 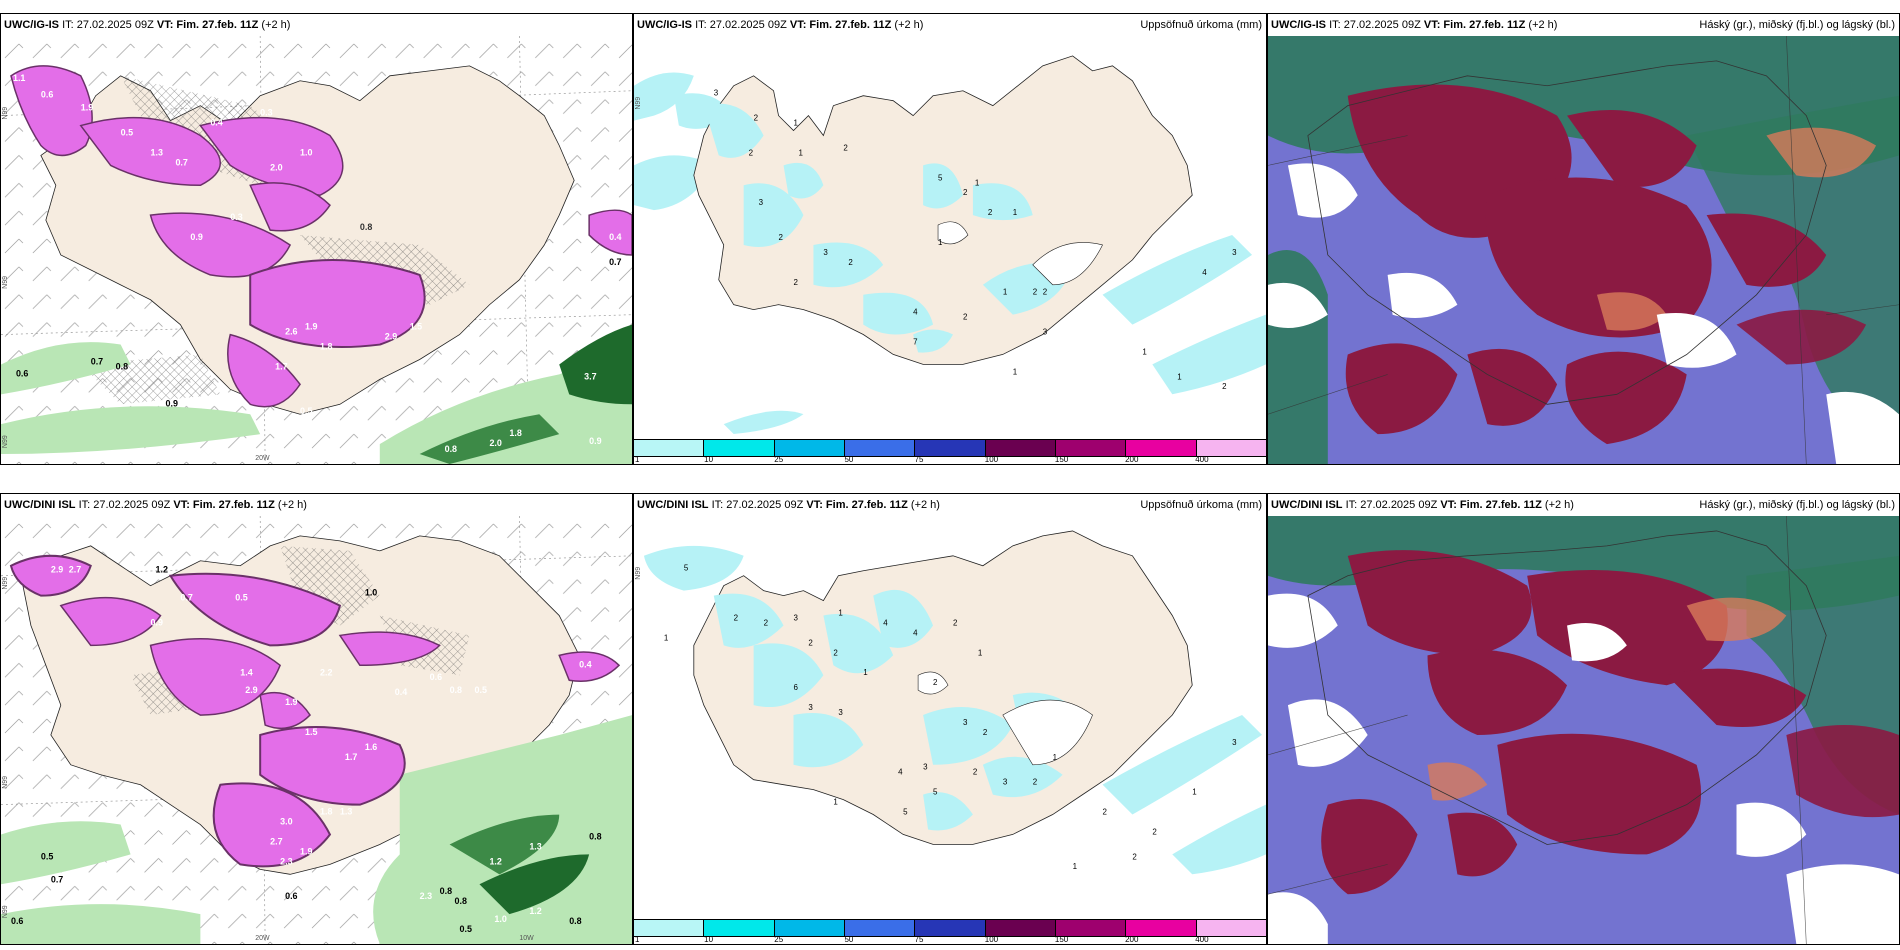 What do you see at coordinates (346, 812) in the screenshot?
I see `value-label: 1.3` at bounding box center [346, 812].